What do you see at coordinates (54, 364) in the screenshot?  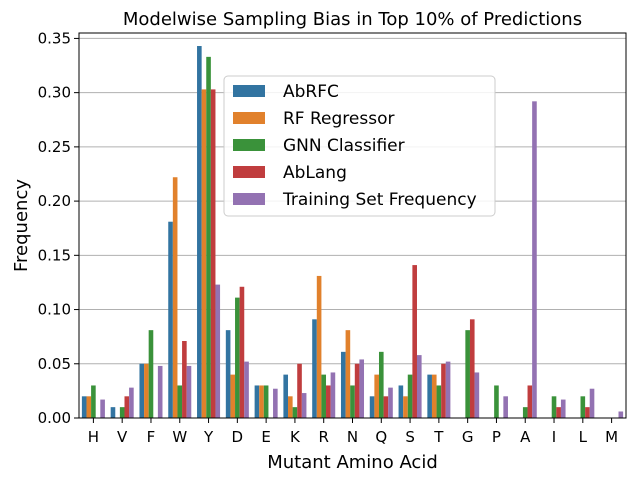 I see `y-tick-label: 0.05` at bounding box center [54, 364].